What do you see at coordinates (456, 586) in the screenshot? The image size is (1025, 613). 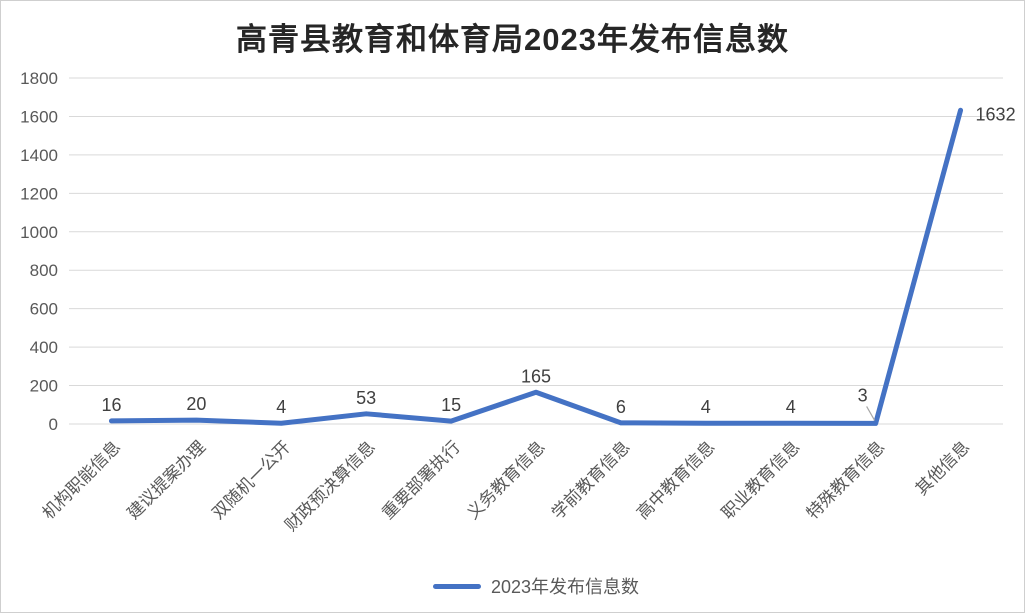 I see `legend-line-swatch` at bounding box center [456, 586].